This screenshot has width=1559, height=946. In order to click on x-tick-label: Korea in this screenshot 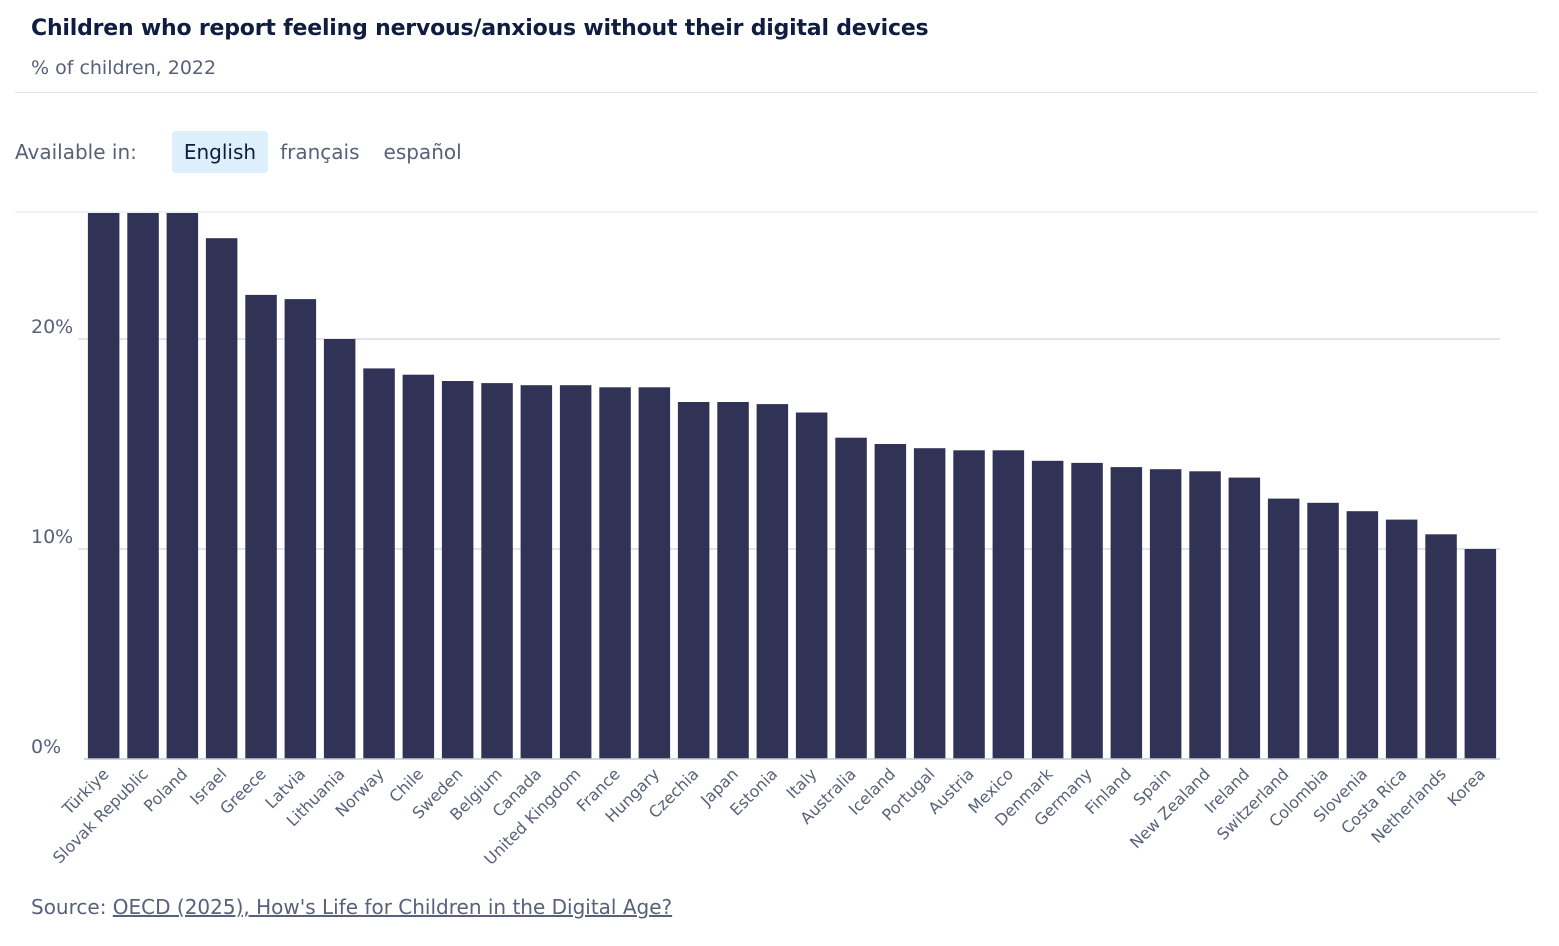, I will do `click(1467, 787)`.